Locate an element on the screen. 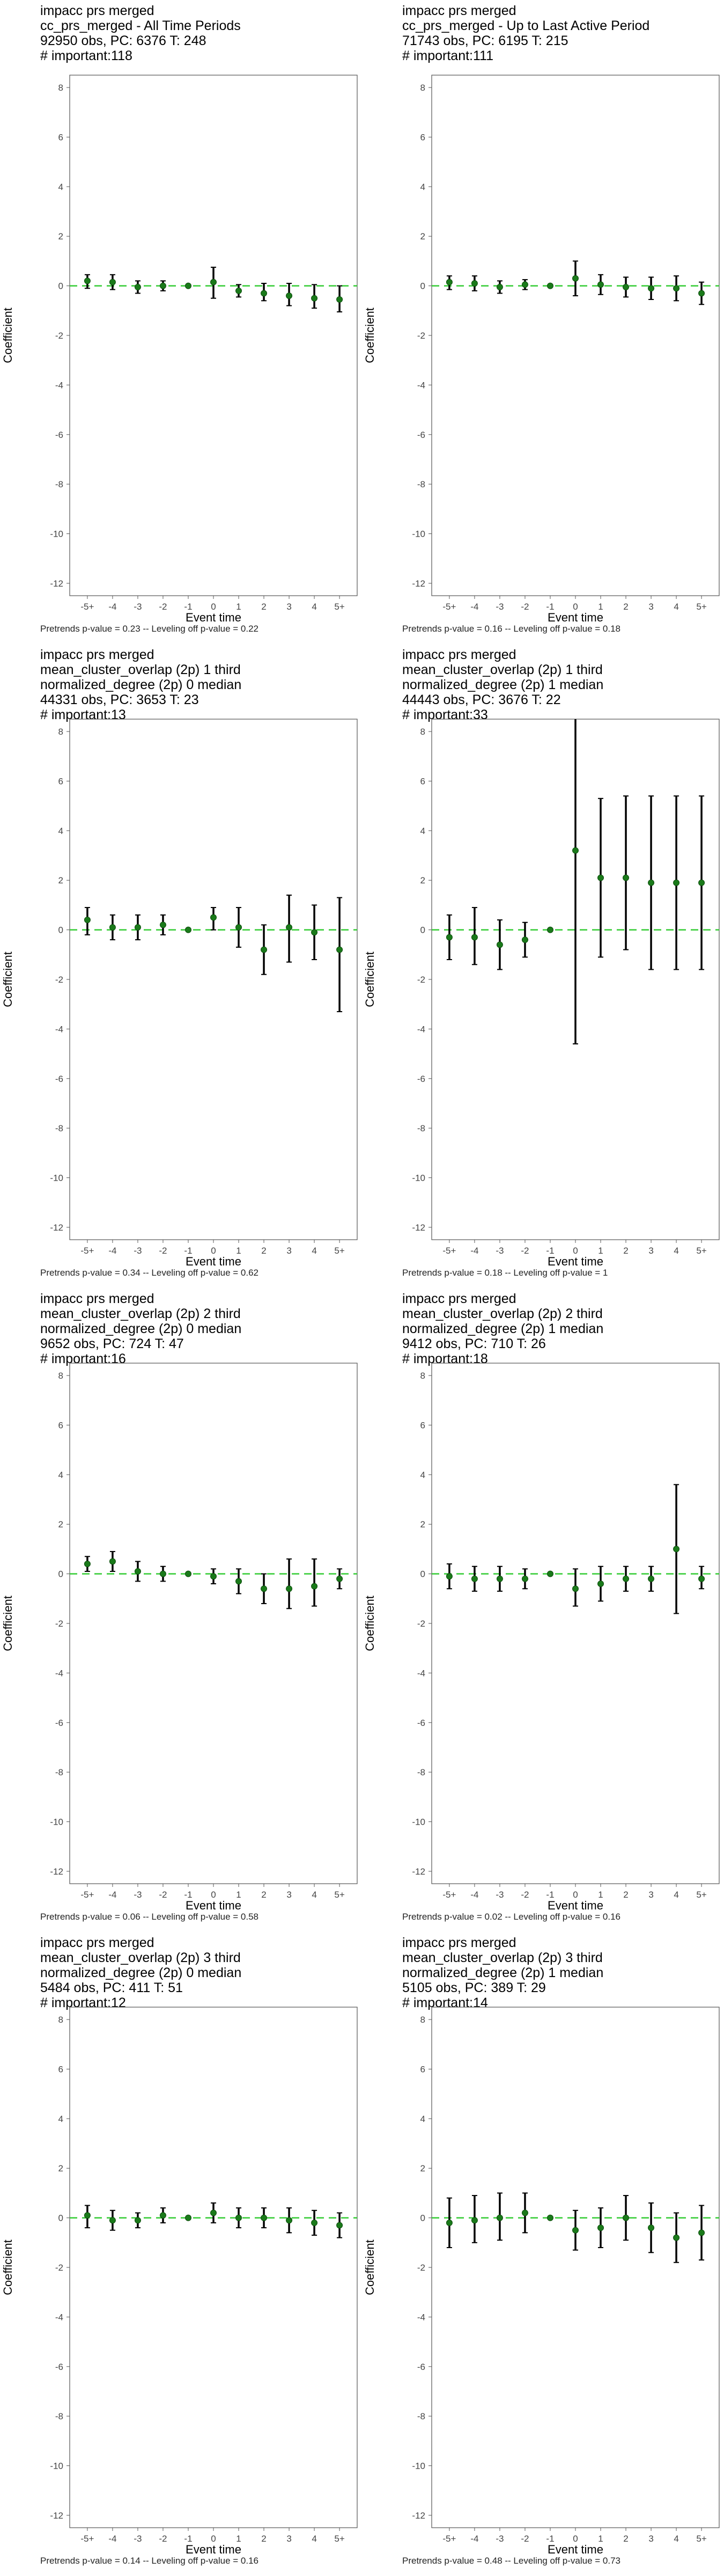 The height and width of the screenshot is (2576, 724). x-tick-label: 3 is located at coordinates (650, 1251).